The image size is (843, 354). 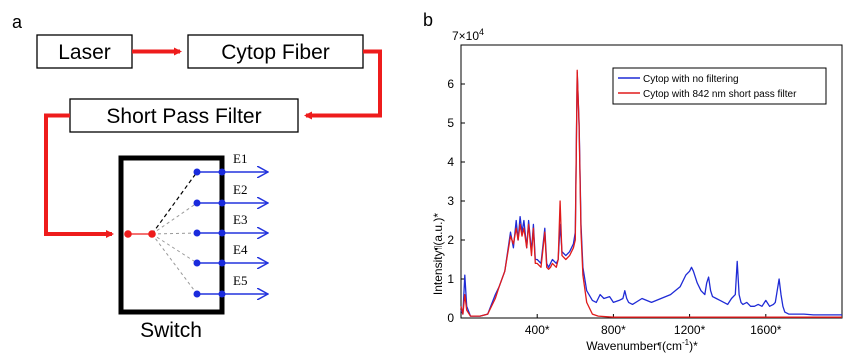 What do you see at coordinates (653, 325) in the screenshot?
I see `x-axis: 400* 800* 1200* 1600*` at bounding box center [653, 325].